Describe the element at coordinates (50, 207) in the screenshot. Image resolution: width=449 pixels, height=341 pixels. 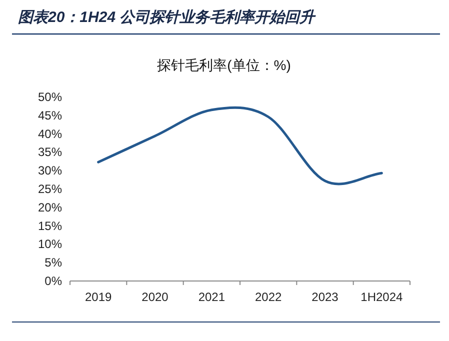
I see `y-tick-label: 20%` at that location.